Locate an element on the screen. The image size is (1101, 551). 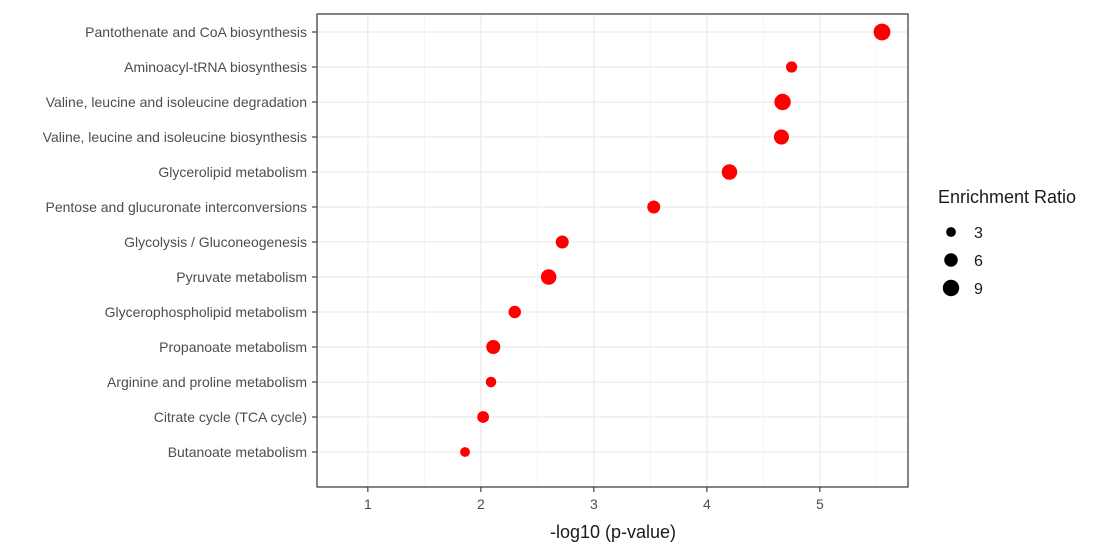
x-axis-title: -log10 (p-value) is located at coordinates (613, 532).